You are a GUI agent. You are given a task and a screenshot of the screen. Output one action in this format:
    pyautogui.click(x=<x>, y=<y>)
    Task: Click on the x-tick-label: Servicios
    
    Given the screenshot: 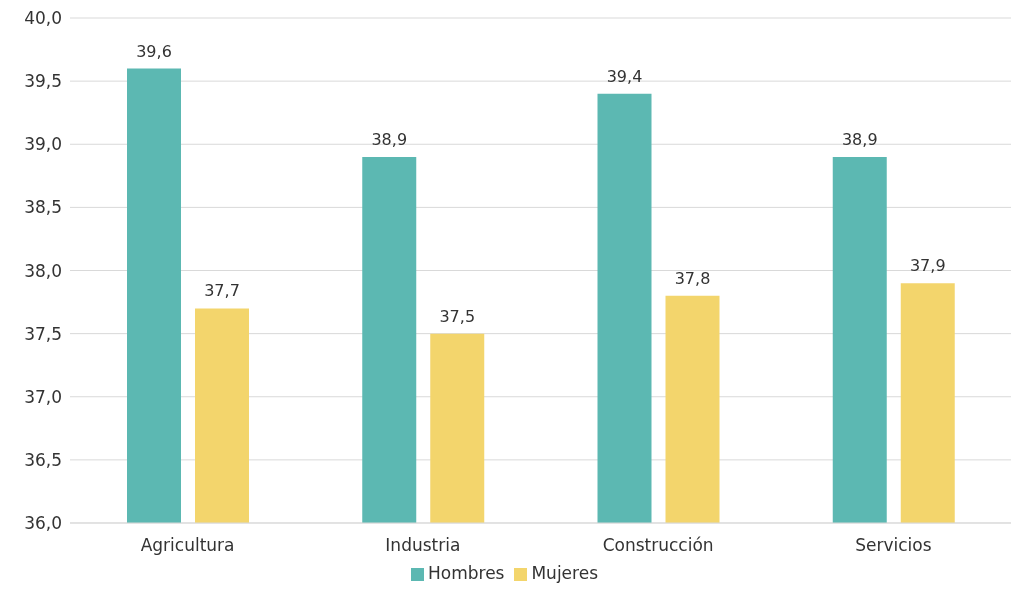 What is the action you would take?
    pyautogui.click(x=893, y=545)
    